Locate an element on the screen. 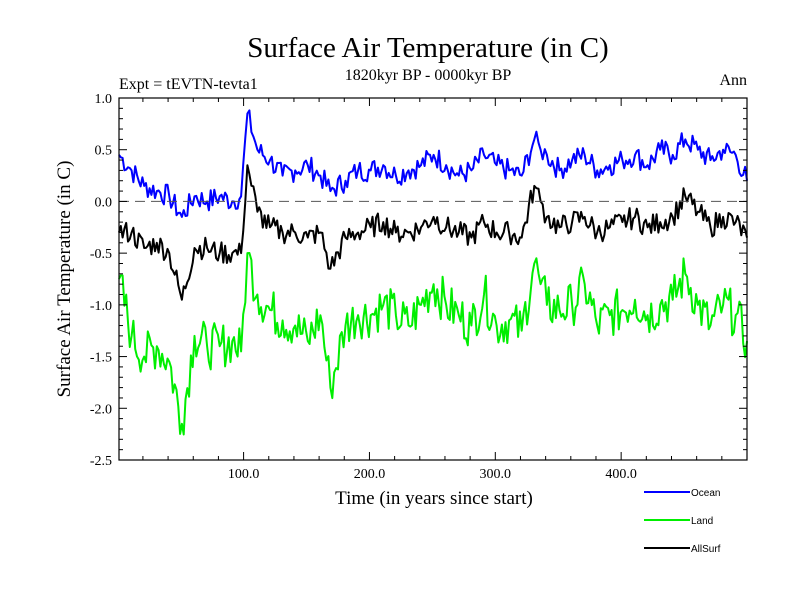 Image resolution: width=800 pixels, height=600 pixels. y-tick-label: -1.0 is located at coordinates (101, 306).